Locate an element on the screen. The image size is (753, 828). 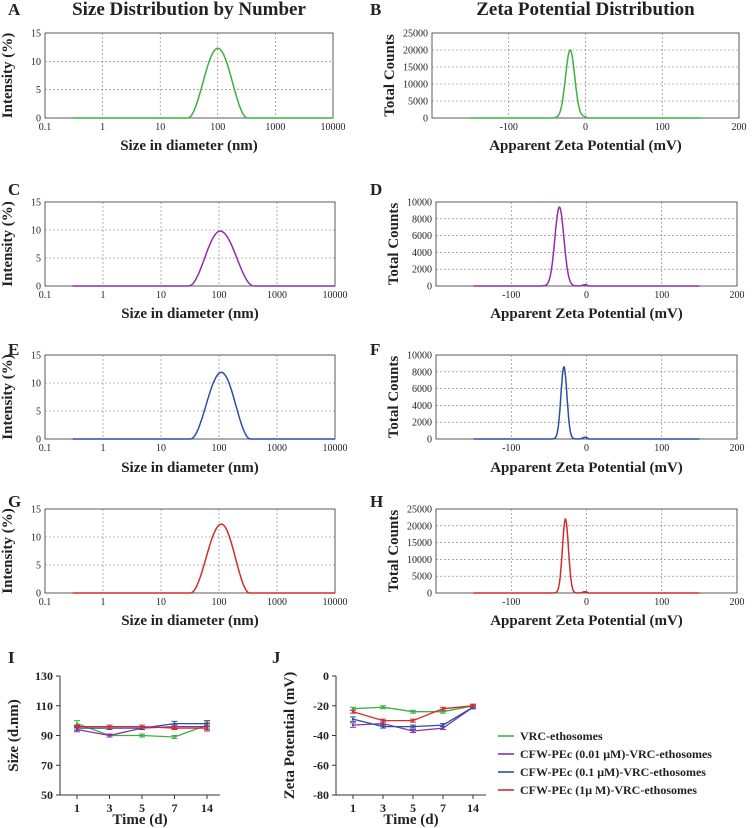
y-tick-label: 10 is located at coordinates (36, 538).